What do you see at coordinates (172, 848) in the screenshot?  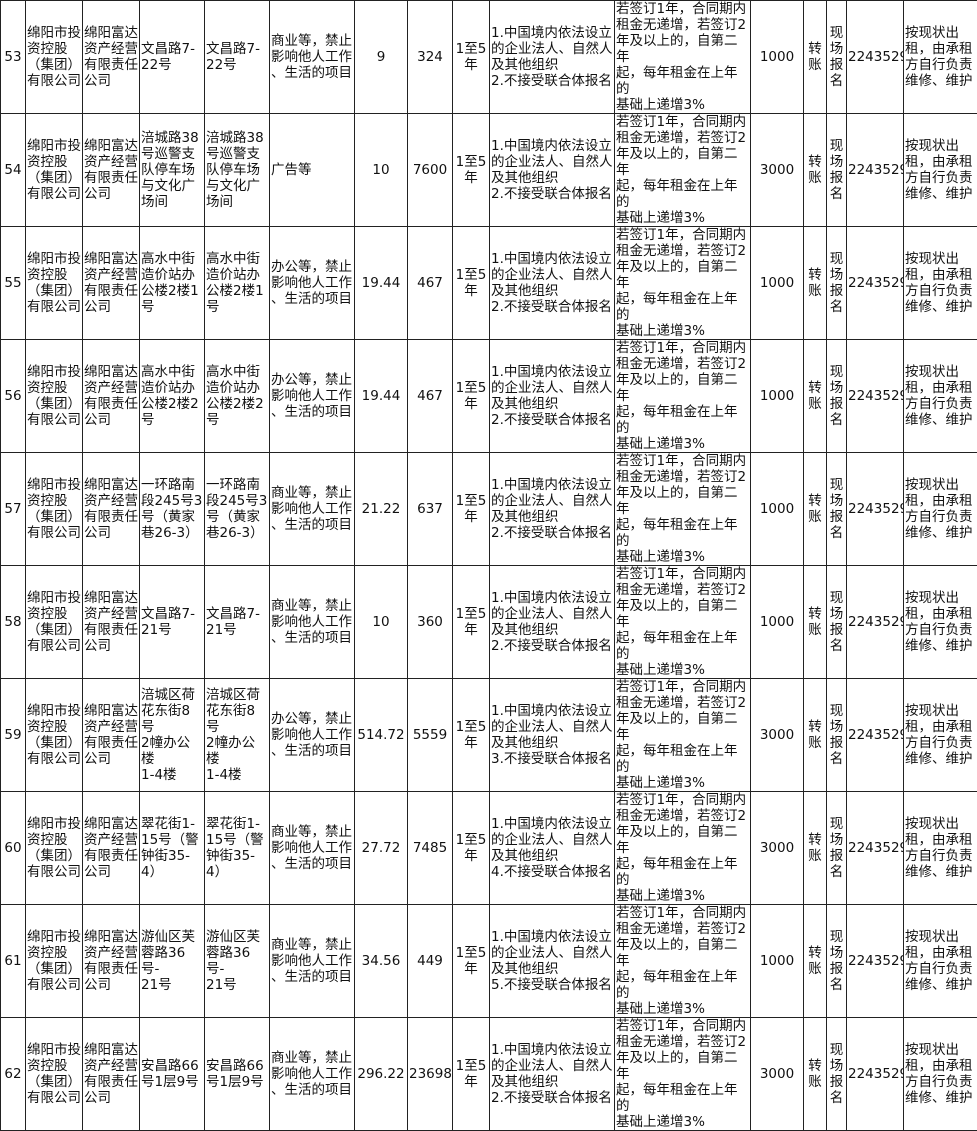 I see `address-cell: 翠花街1- 15号（警 钟街35- 4）` at bounding box center [172, 848].